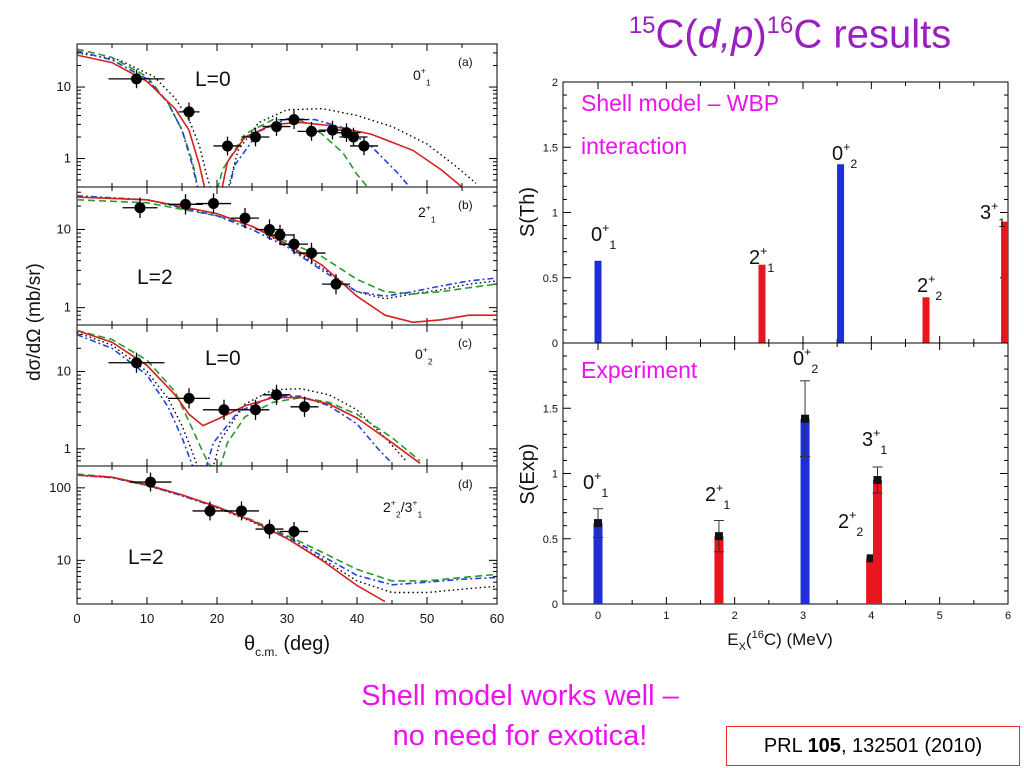 The height and width of the screenshot is (768, 1024). Describe the element at coordinates (780, 25) in the screenshot. I see `title-mass-16: 16` at that location.